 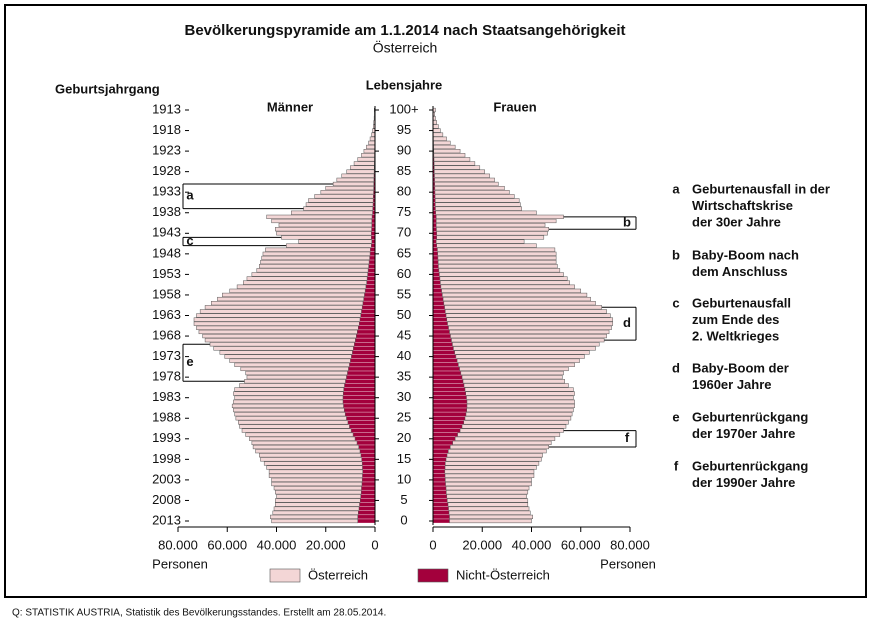 What do you see at coordinates (403, 499) in the screenshot?
I see `y-tick-label: 5` at bounding box center [403, 499].